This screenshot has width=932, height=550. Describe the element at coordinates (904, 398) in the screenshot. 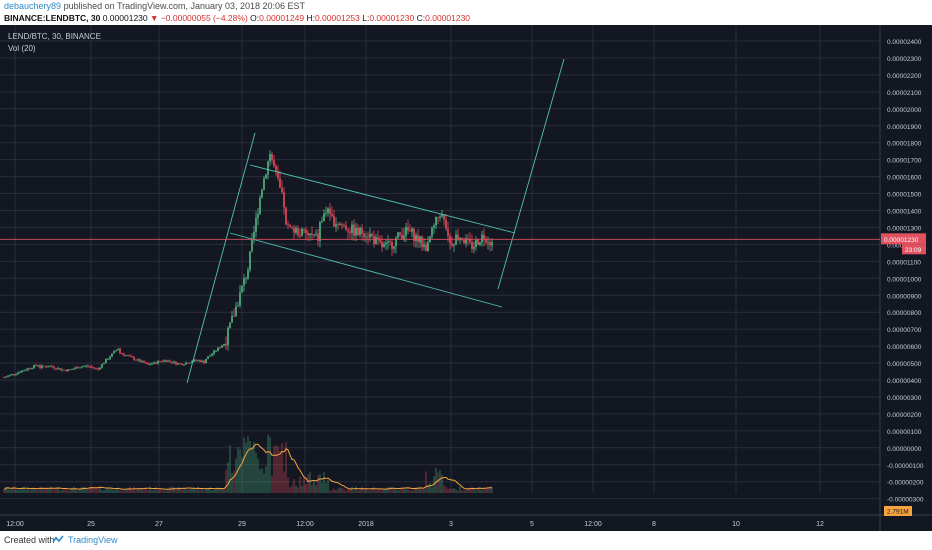

I see `price-tick-label: 0.00000300` at that location.